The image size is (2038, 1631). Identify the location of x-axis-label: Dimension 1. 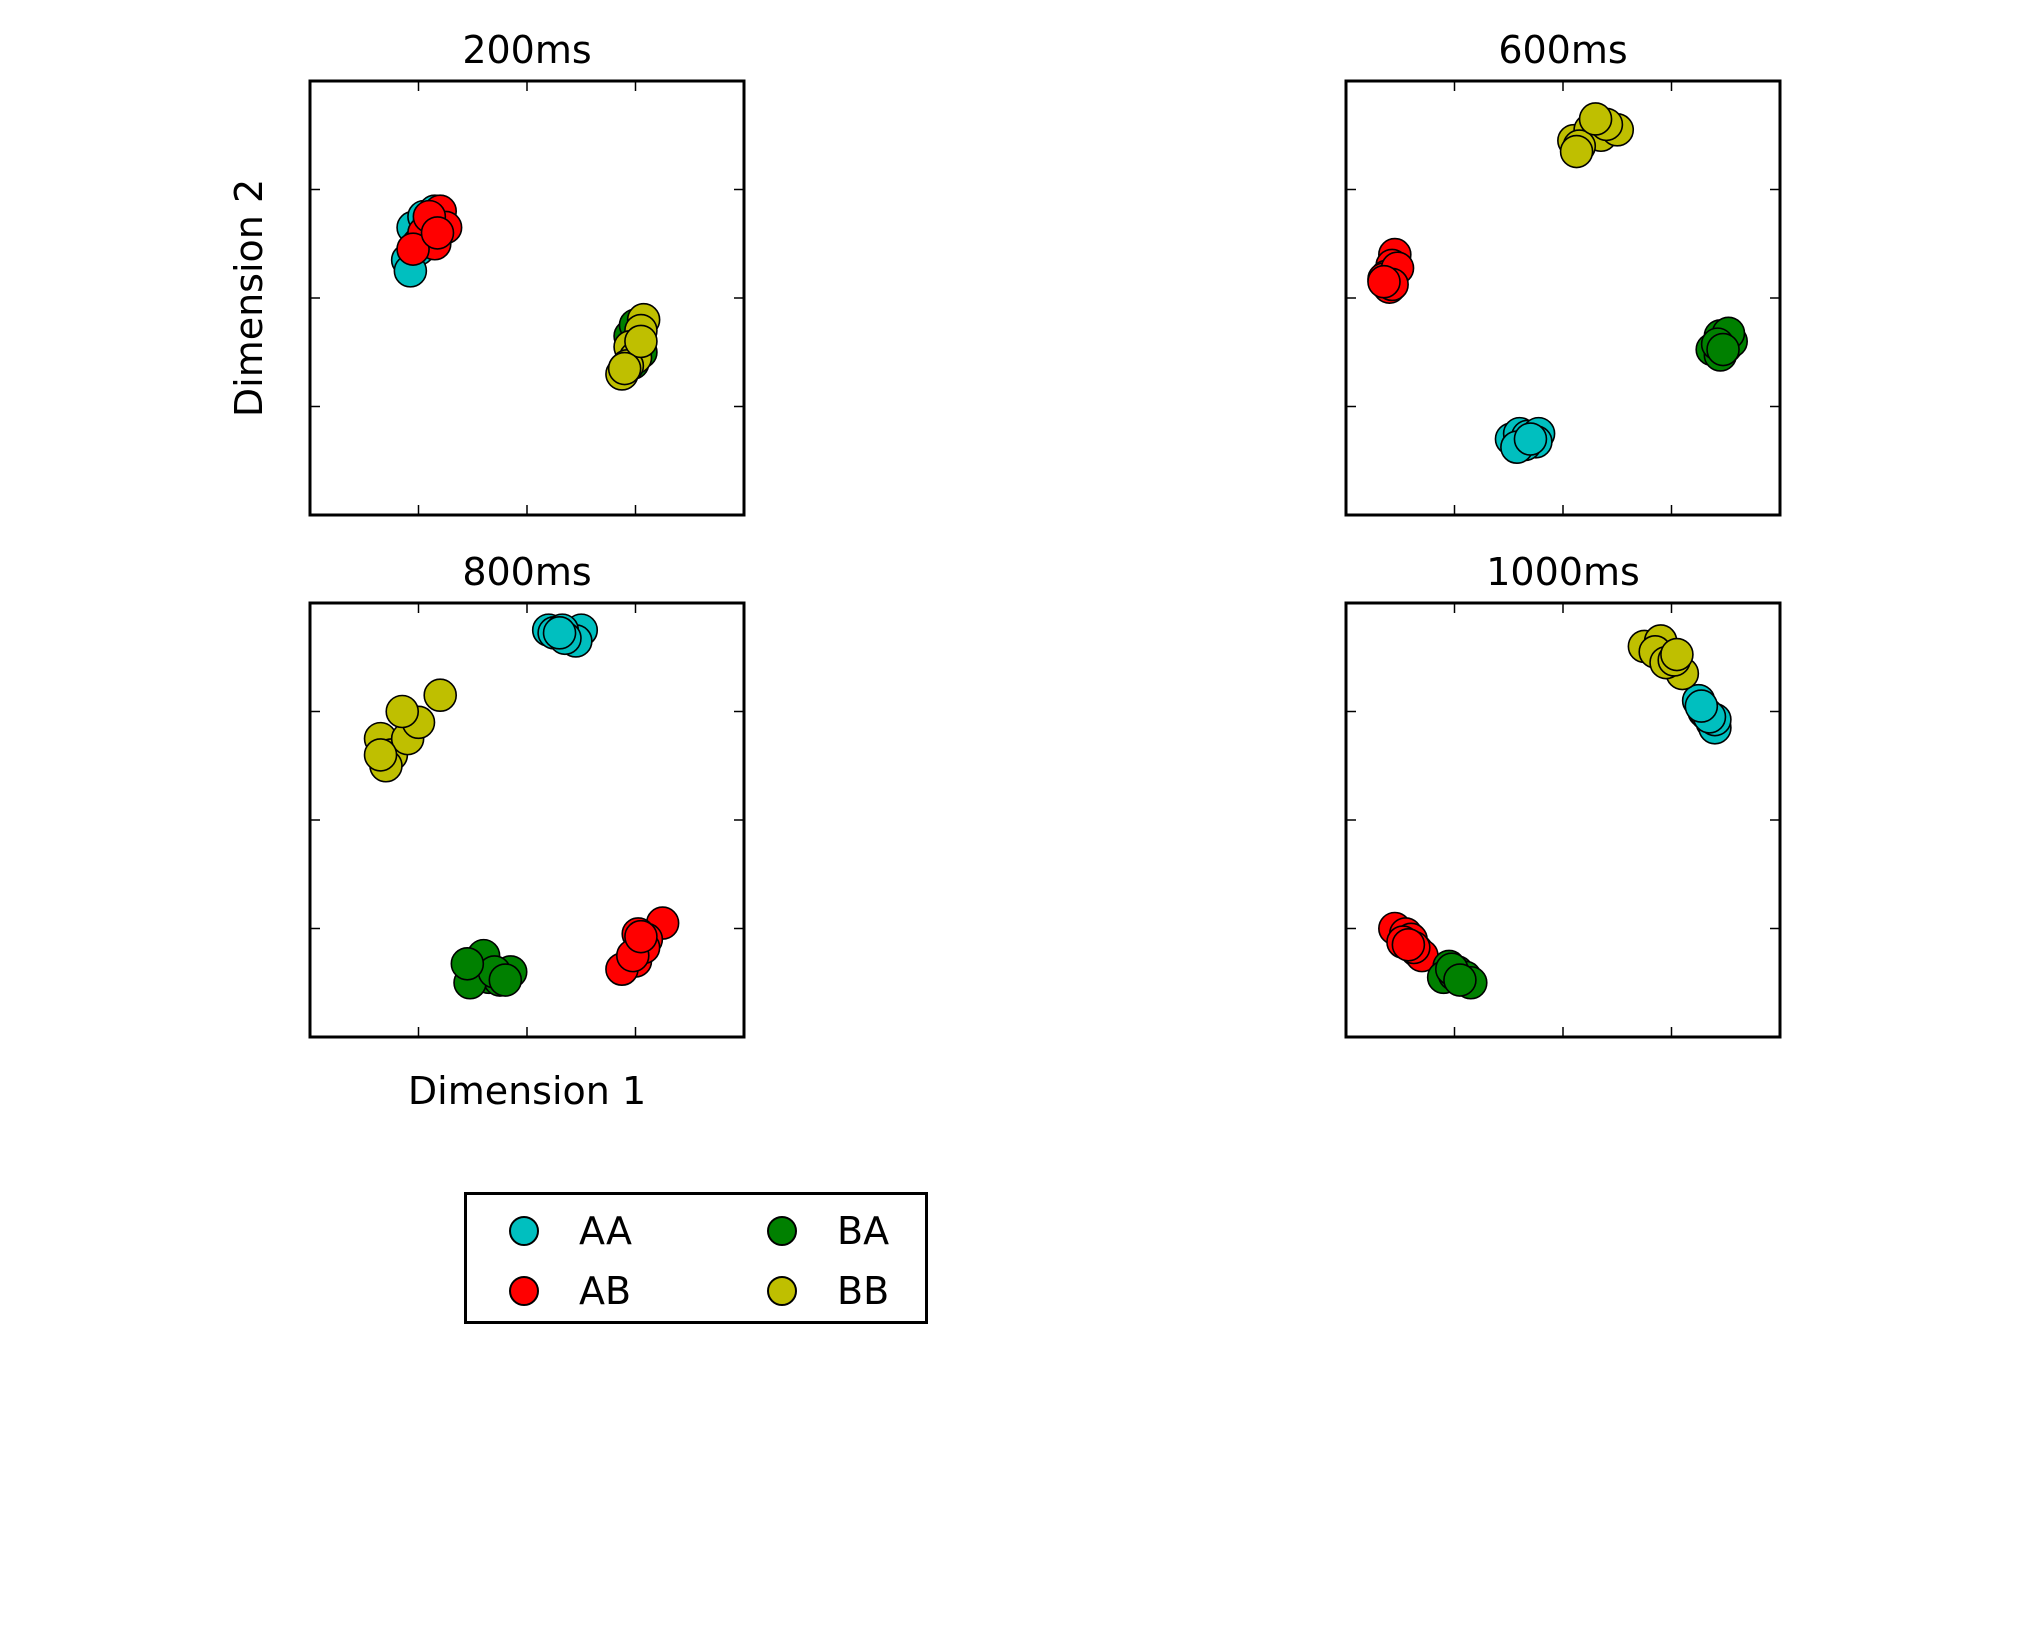
(527, 1091).